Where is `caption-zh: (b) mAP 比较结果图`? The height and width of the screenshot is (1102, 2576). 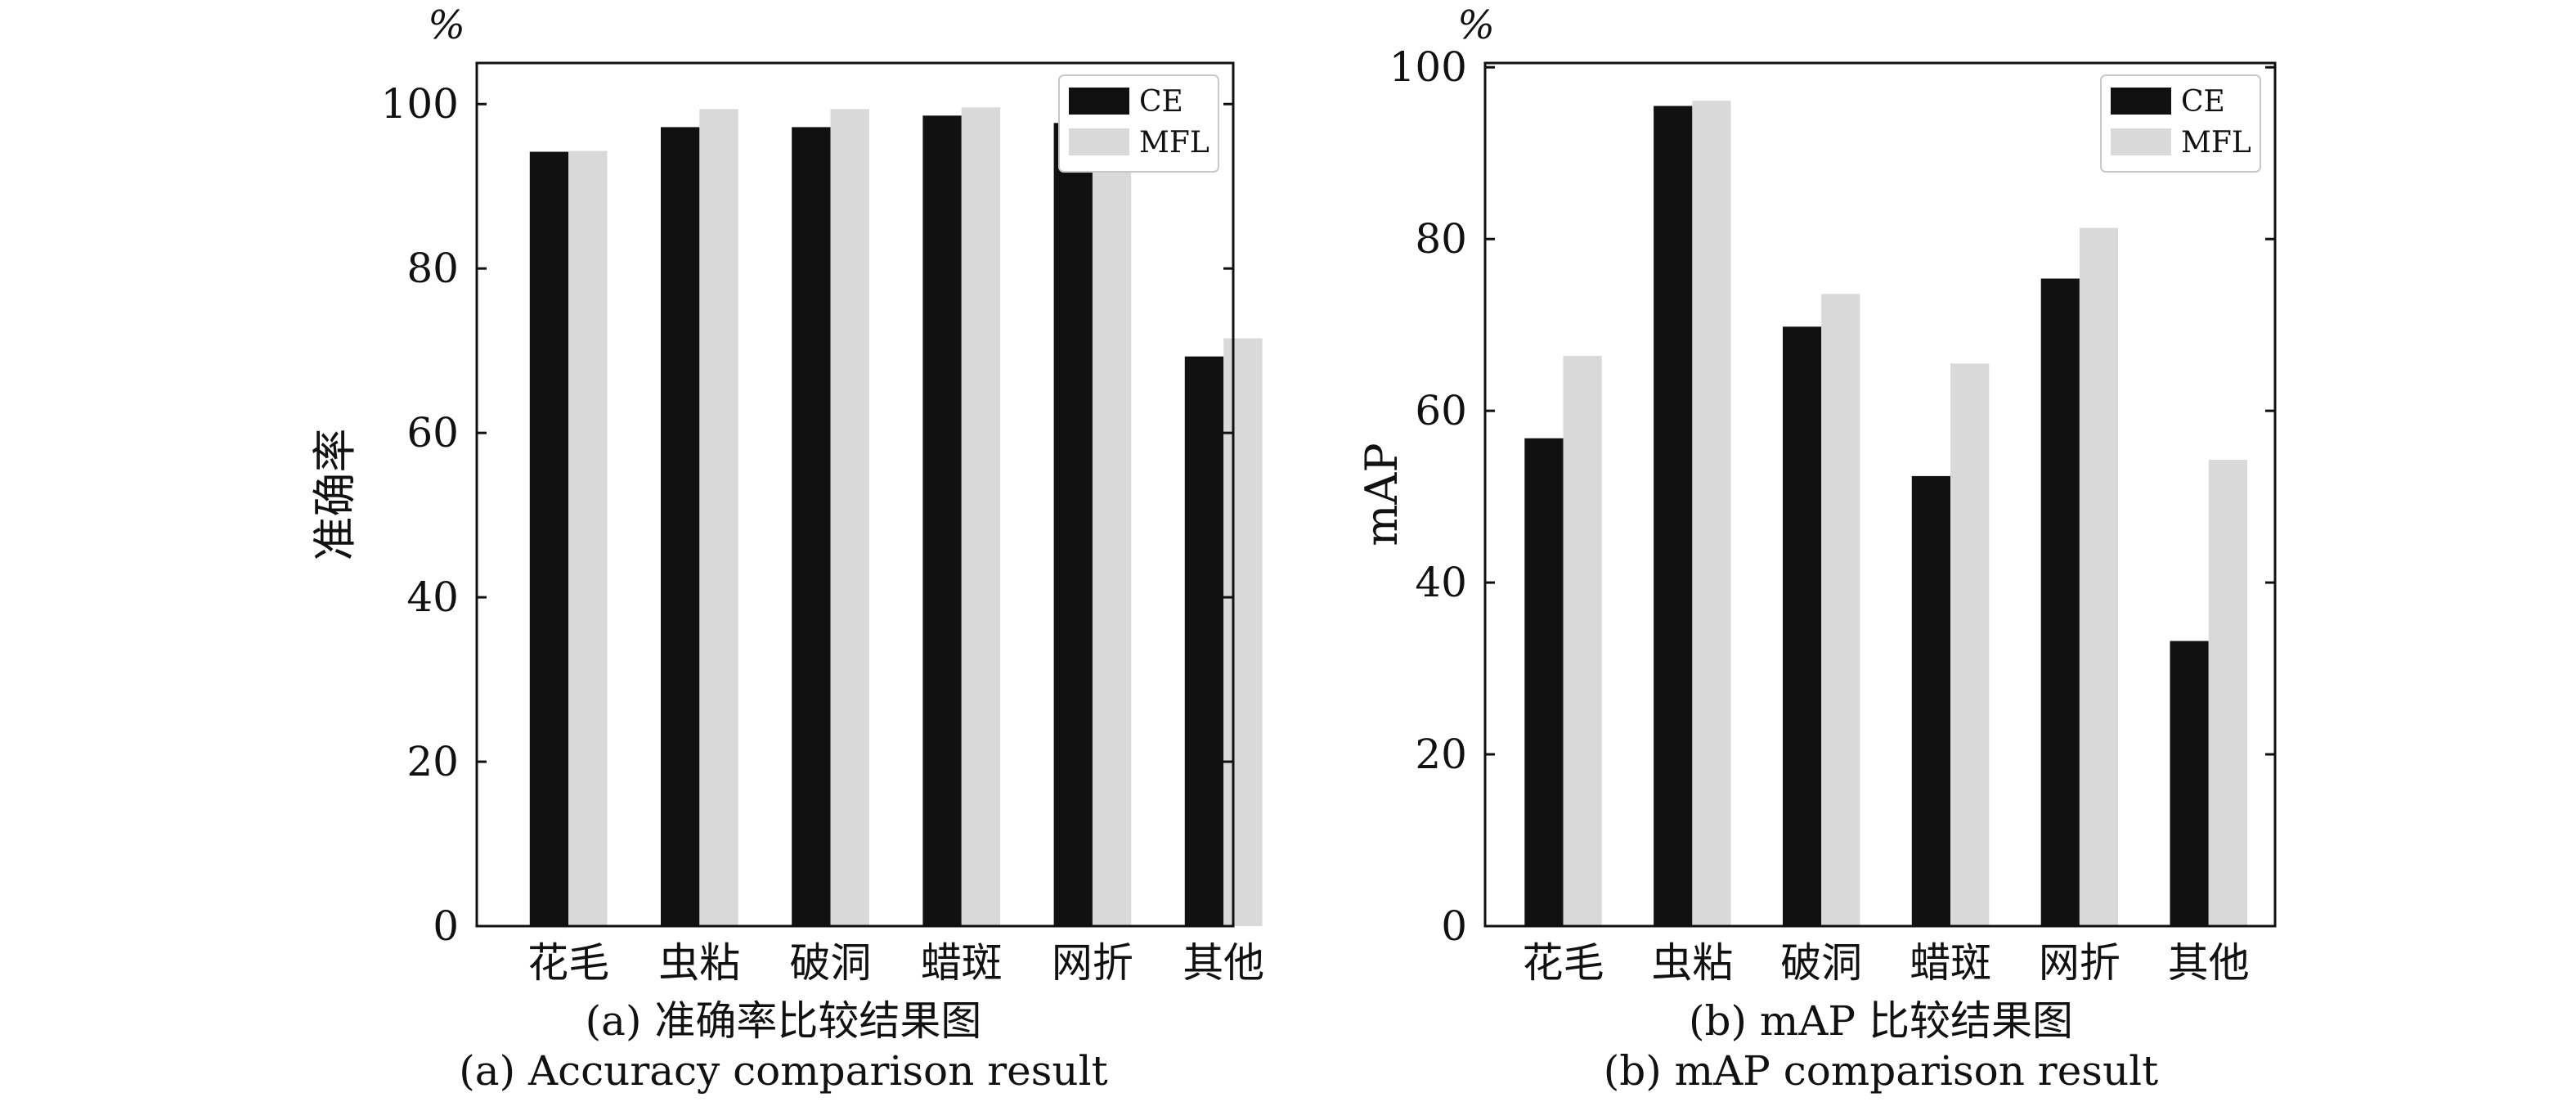
caption-zh: (b) mAP 比较结果图 is located at coordinates (1881, 1021).